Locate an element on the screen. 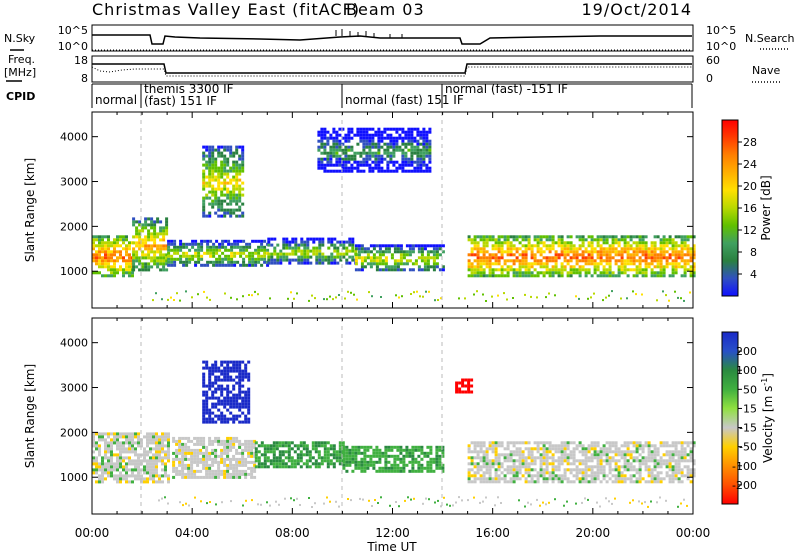 This screenshot has width=800, height=554. plot-title: Christmas Valley East (fitACF) is located at coordinates (226, 9).